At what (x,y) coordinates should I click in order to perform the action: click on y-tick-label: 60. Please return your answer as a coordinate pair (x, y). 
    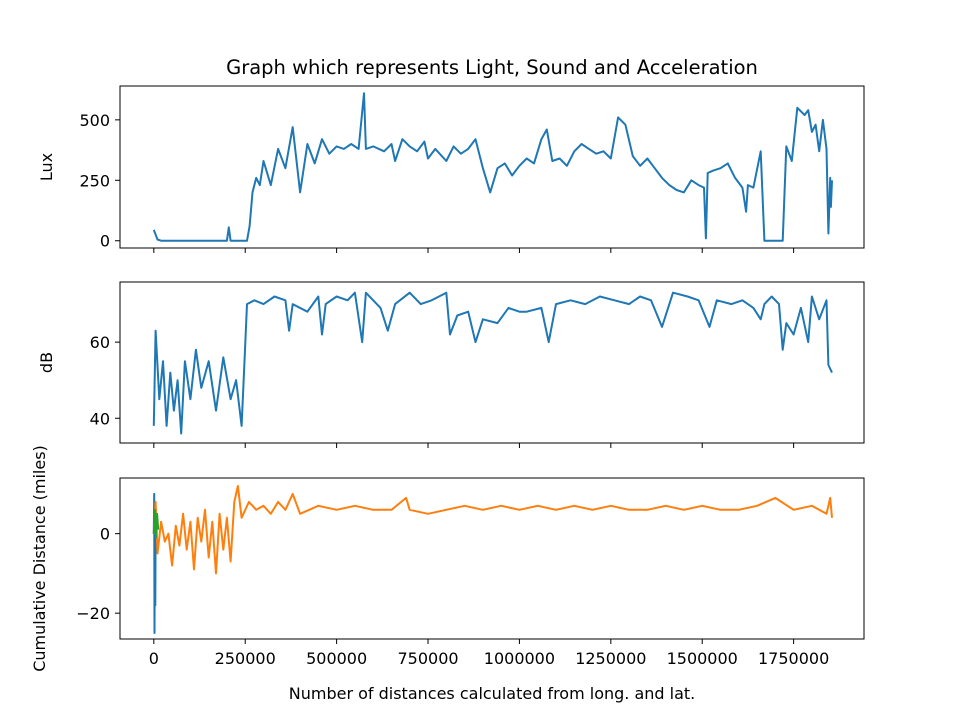
    Looking at the image, I should click on (100, 342).